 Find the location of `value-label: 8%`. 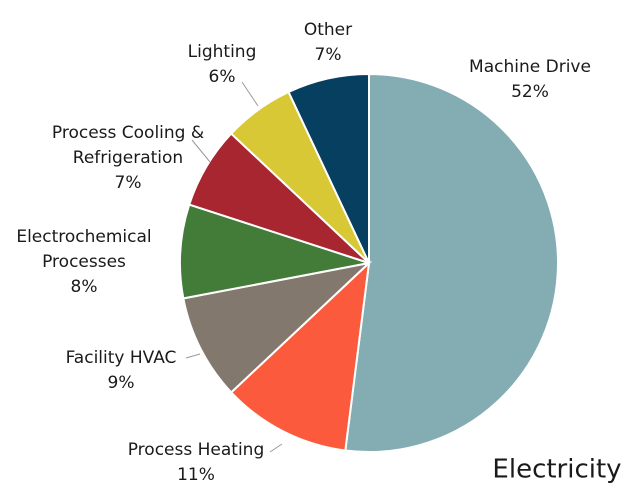

value-label: 8% is located at coordinates (84, 287).